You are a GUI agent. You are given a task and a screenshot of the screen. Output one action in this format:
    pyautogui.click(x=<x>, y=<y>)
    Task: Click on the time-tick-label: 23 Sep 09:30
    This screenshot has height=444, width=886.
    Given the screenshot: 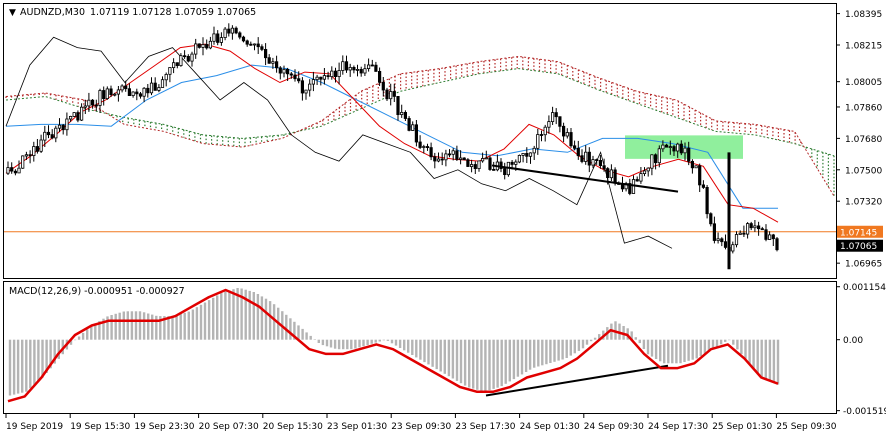 What is the action you would take?
    pyautogui.click(x=421, y=427)
    